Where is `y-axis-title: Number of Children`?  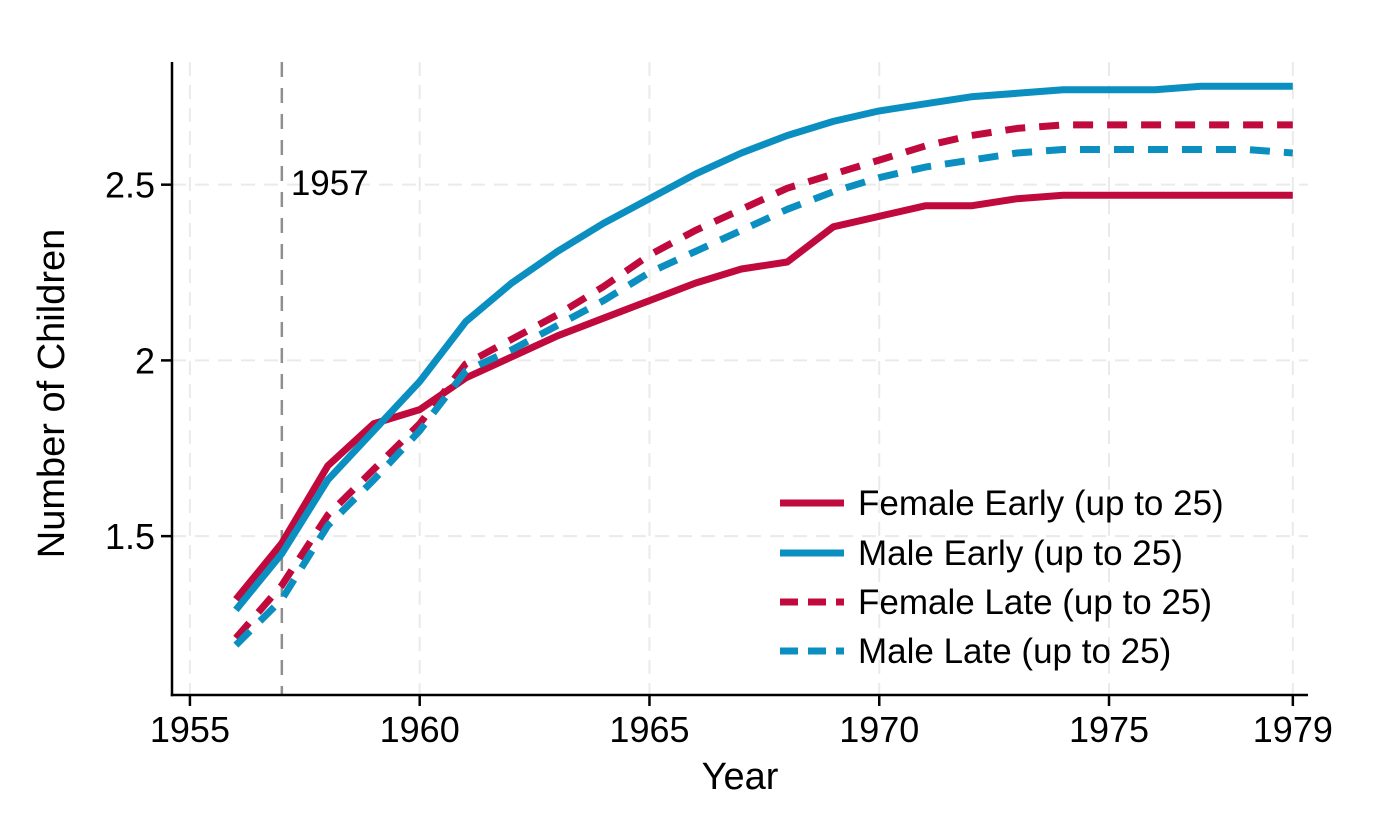
y-axis-title: Number of Children is located at coordinates (52, 393).